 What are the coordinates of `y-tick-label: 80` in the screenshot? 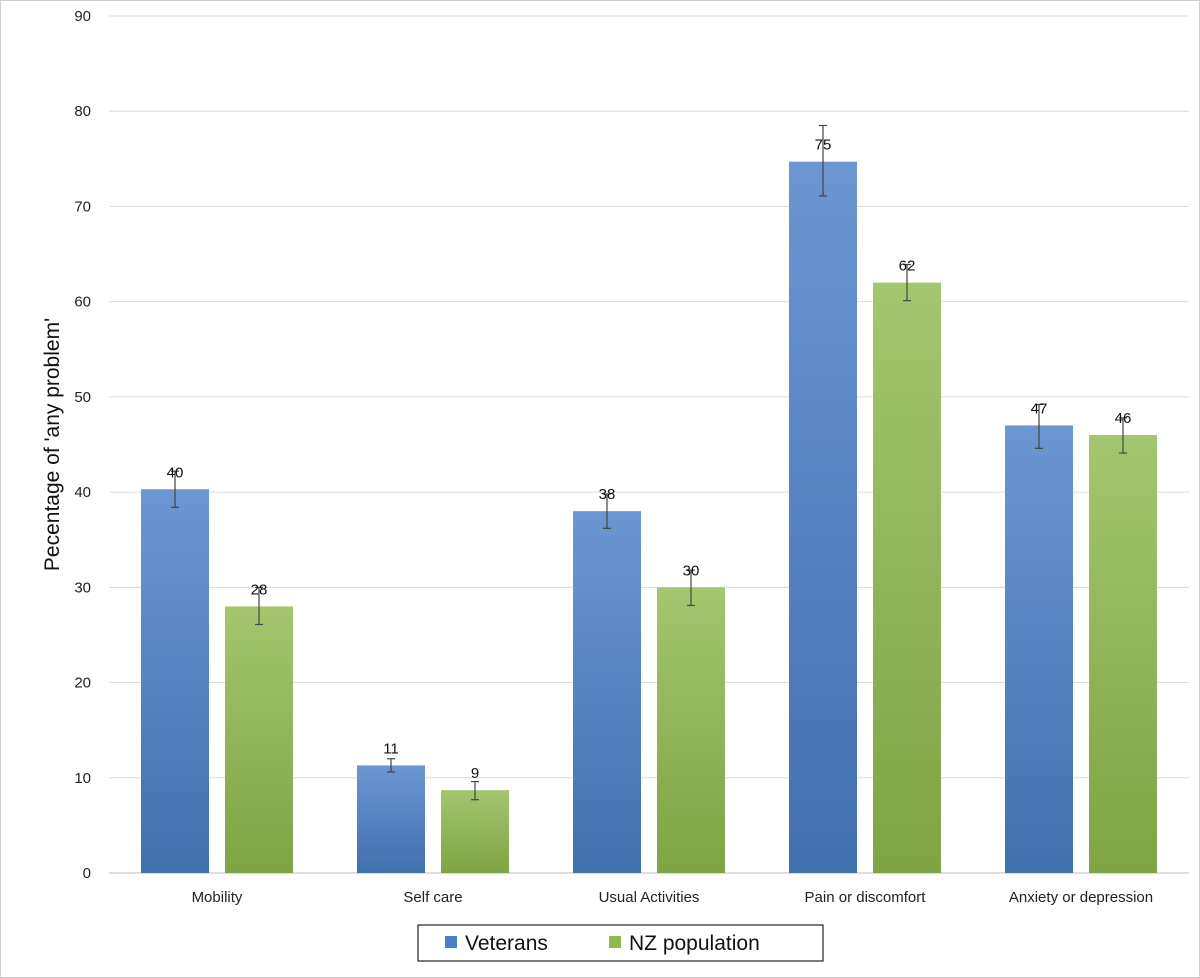 It's located at (82, 111).